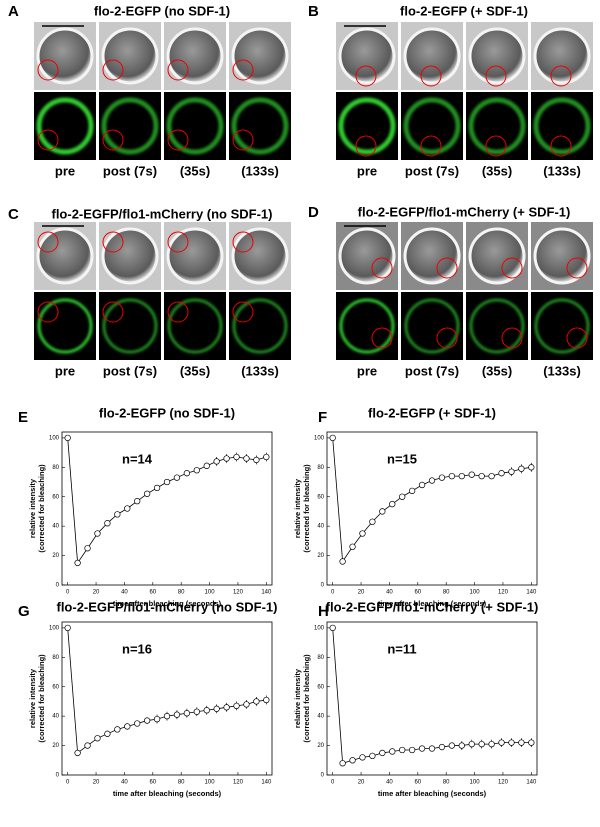 The width and height of the screenshot is (600, 827). What do you see at coordinates (167, 690) in the screenshot?
I see `line` at bounding box center [167, 690].